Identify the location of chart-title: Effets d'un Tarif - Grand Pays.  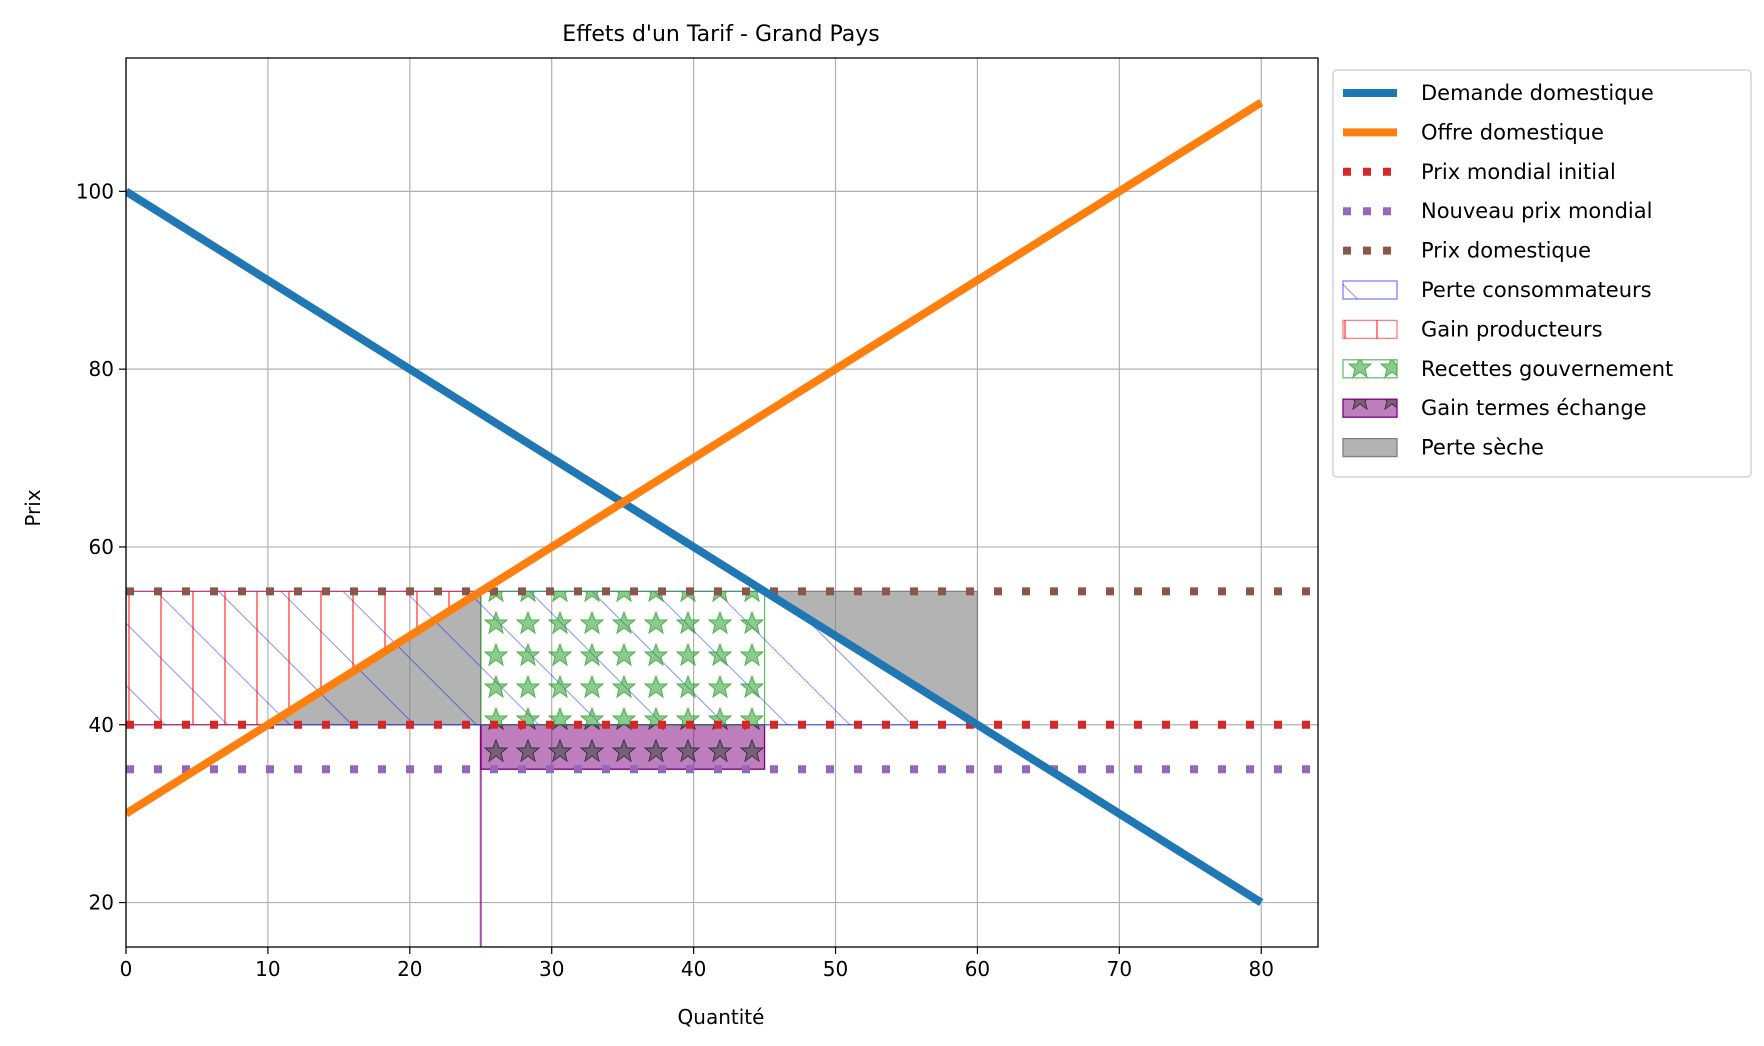
(720, 34).